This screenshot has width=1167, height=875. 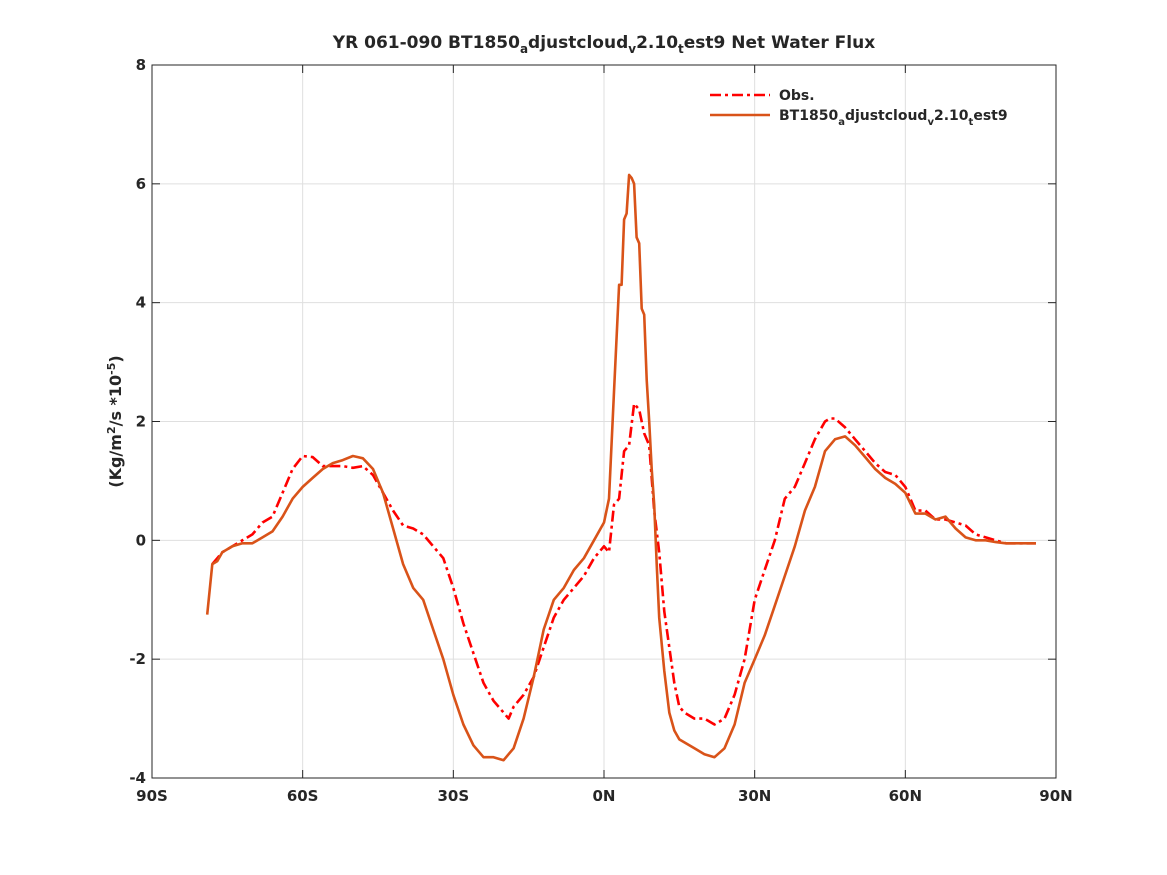 What do you see at coordinates (115, 358) in the screenshot?
I see `text-part: )` at bounding box center [115, 358].